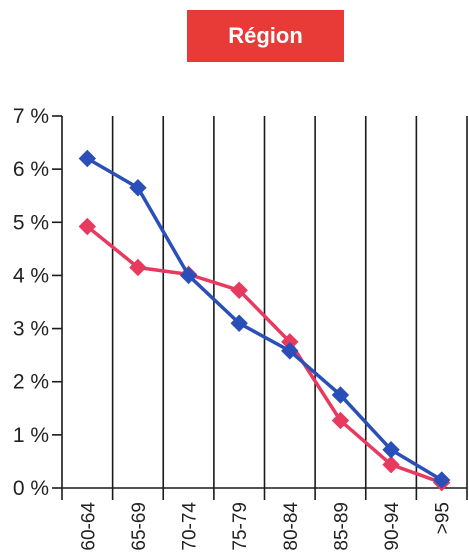  Describe the element at coordinates (190, 526) in the screenshot. I see `x-tick-label: 70-74` at that location.